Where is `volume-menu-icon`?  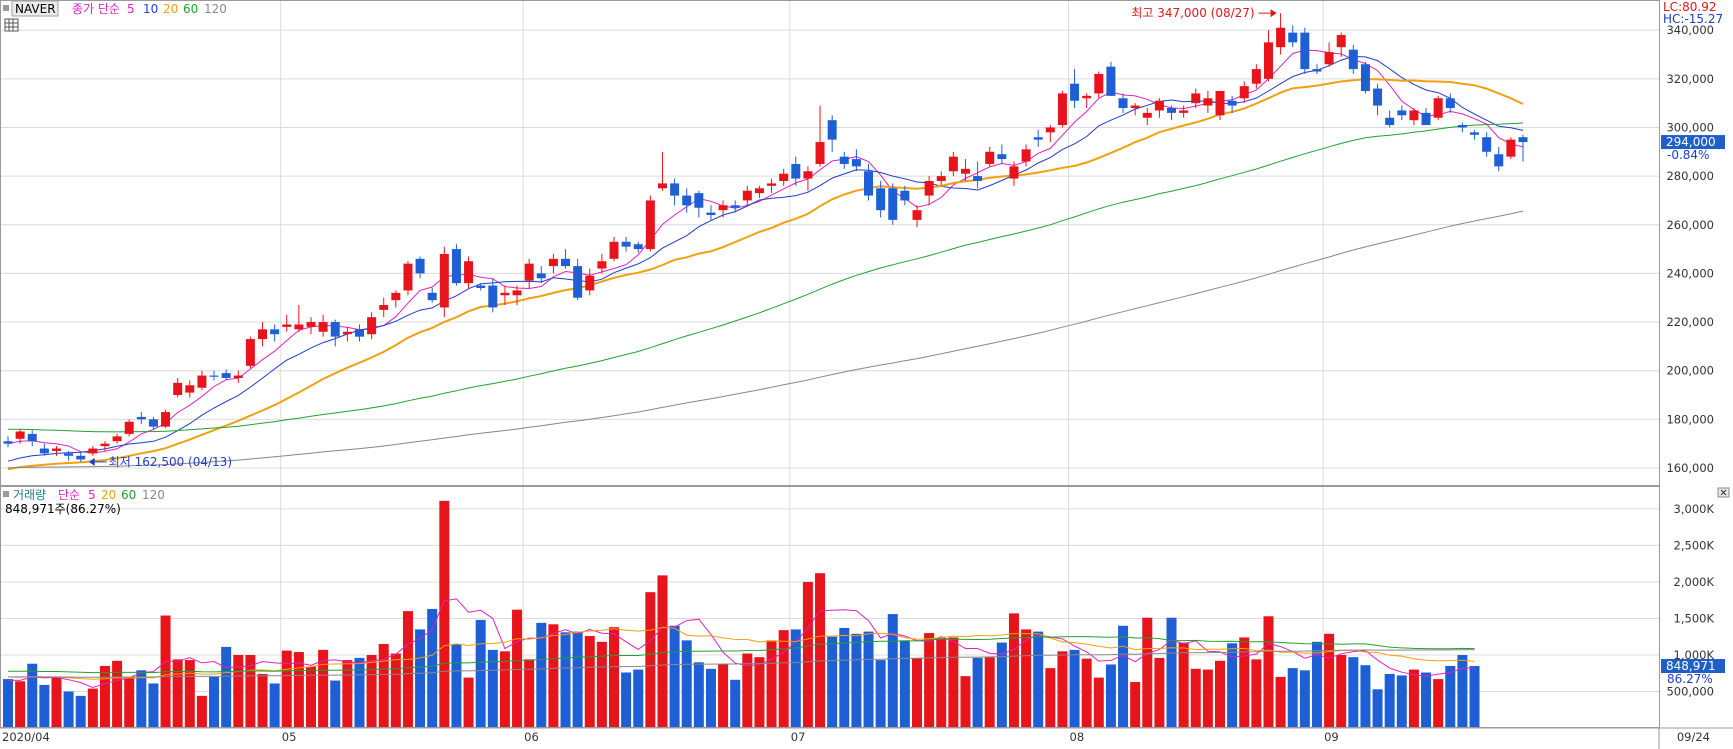 volume-menu-icon is located at coordinates (6, 494).